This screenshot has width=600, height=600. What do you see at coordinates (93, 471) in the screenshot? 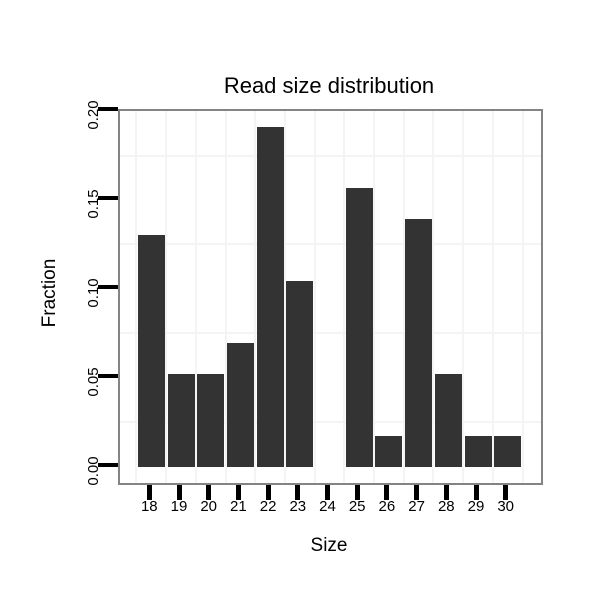
I see `y-axis-tick-label: 0.00` at bounding box center [93, 471].